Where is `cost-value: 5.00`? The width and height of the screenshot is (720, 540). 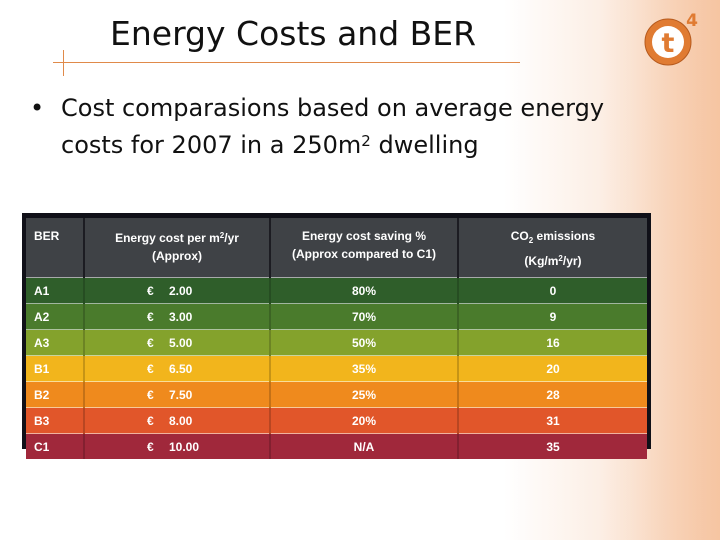 cost-value: 5.00 is located at coordinates (181, 342).